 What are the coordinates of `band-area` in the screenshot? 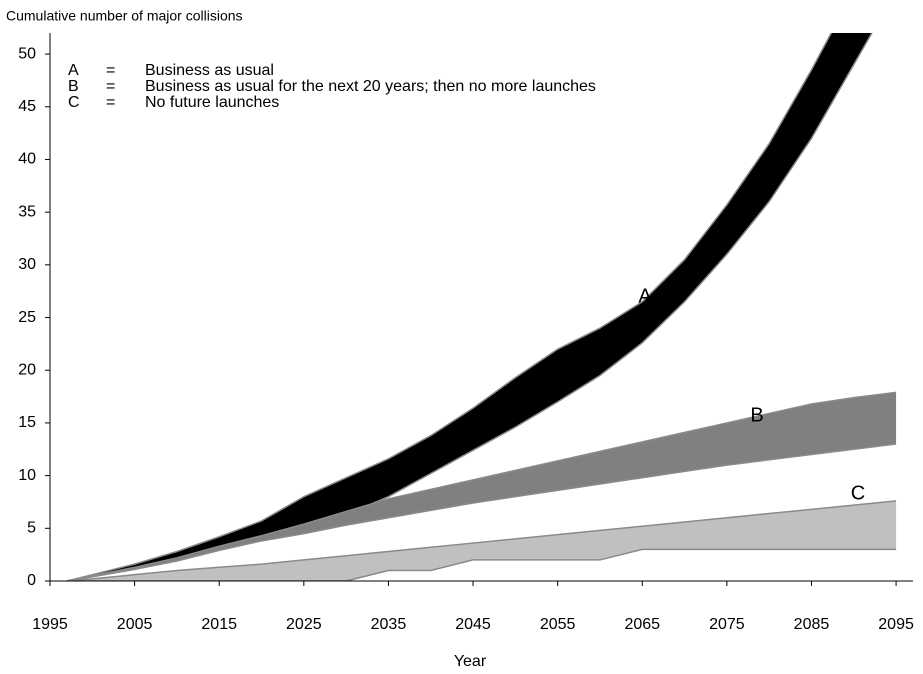 It's located at (481, 540).